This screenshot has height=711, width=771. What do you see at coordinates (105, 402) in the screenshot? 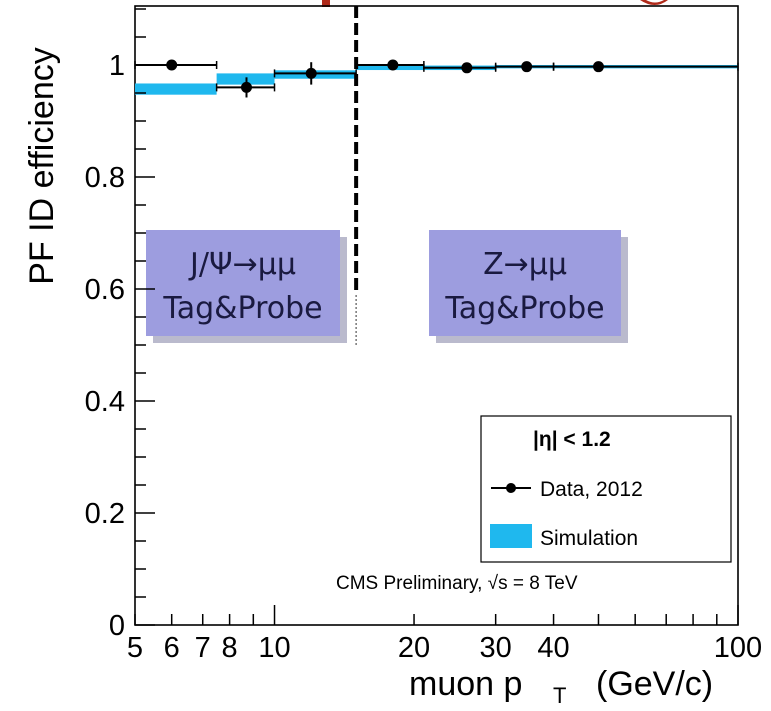
I see `y-tick-label-0.4: 0.4` at bounding box center [105, 402].